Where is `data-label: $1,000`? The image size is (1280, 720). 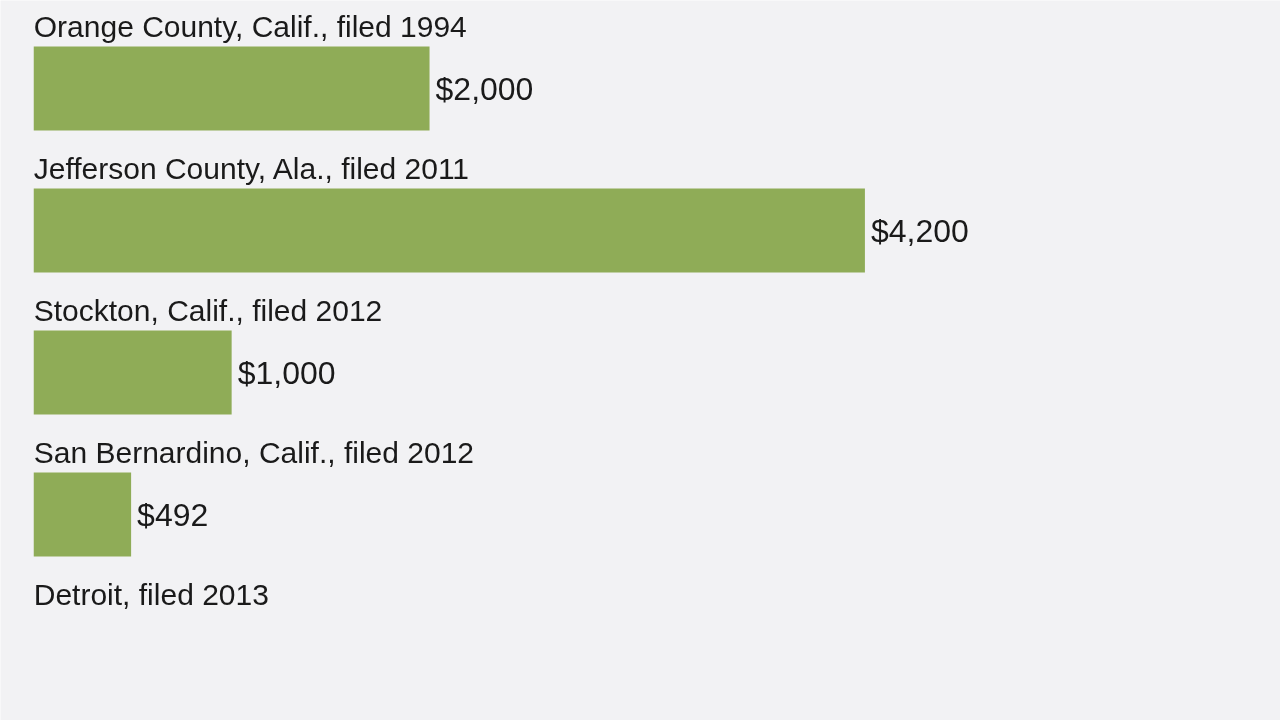
data-label: $1,000 is located at coordinates (286, 372).